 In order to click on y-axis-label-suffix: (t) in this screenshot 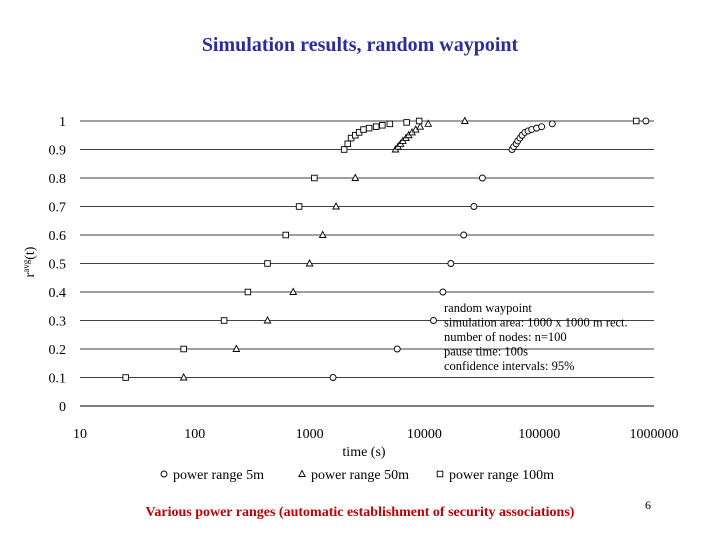, I will do `click(30, 253)`.